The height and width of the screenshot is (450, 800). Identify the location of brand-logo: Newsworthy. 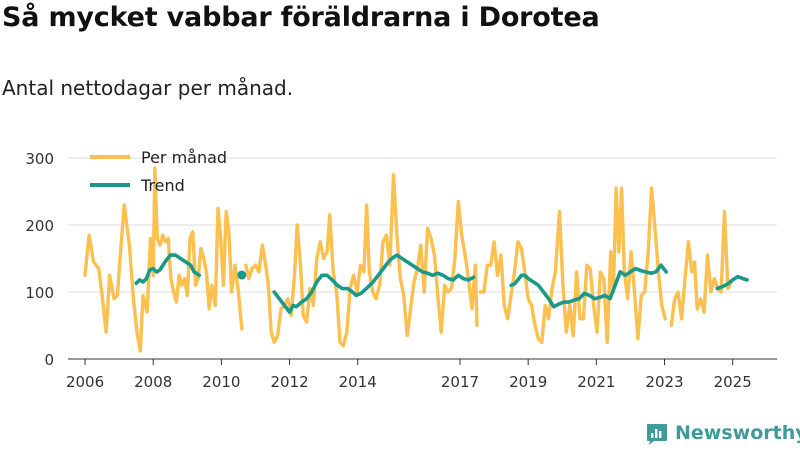
(722, 433).